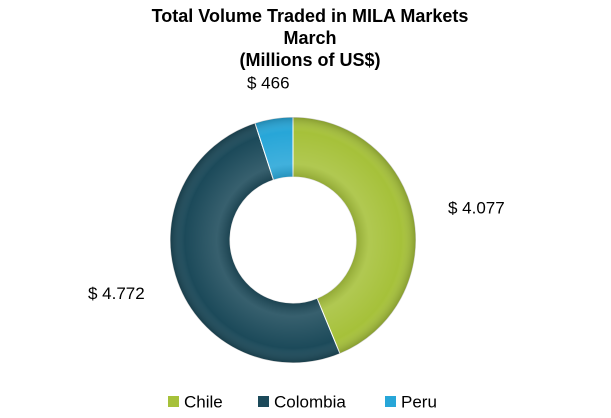 The width and height of the screenshot is (611, 418). Describe the element at coordinates (310, 60) in the screenshot. I see `chart-title: (Millions of US$)` at that location.